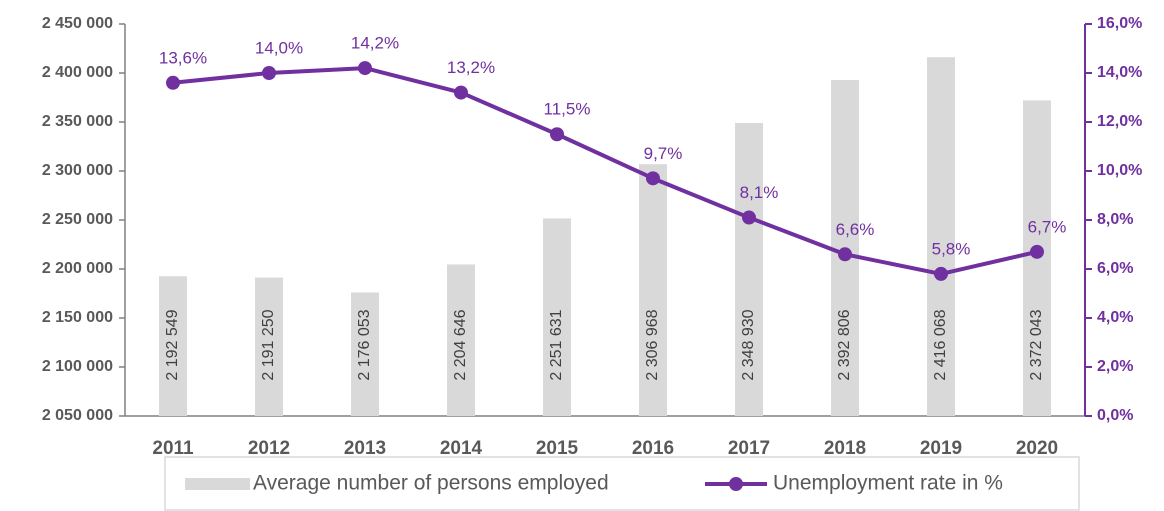  Describe the element at coordinates (217, 484) in the screenshot. I see `legend-swatch` at that location.